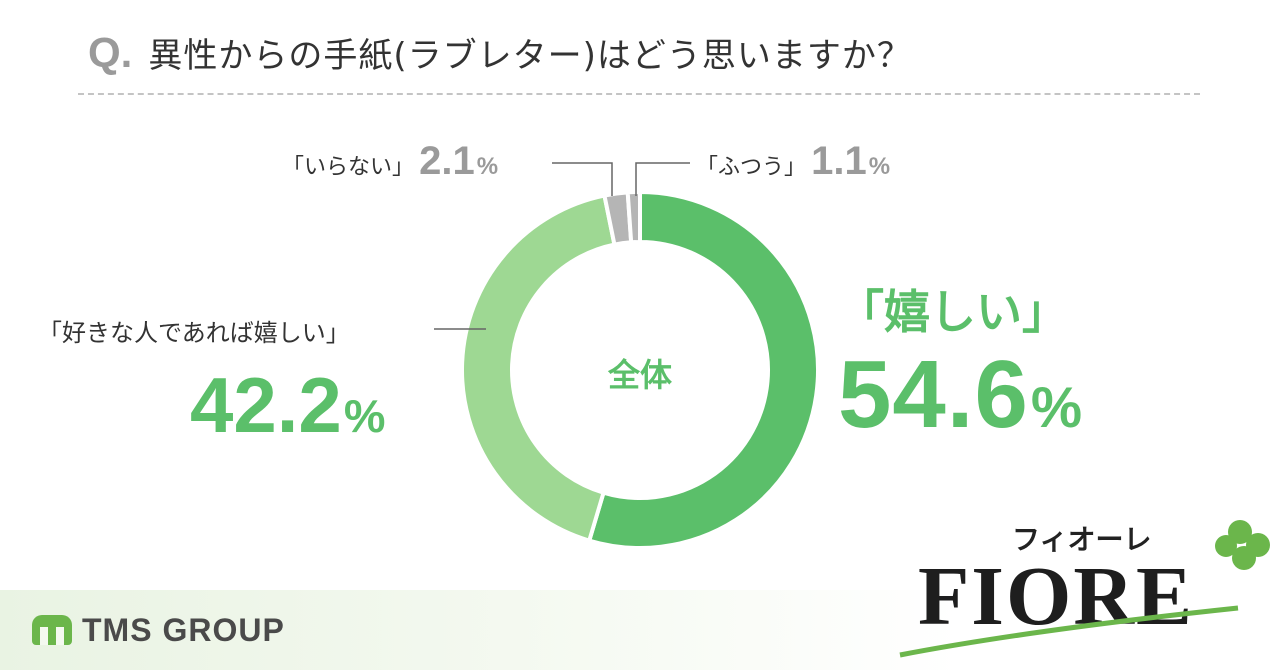  Describe the element at coordinates (348, 167) in the screenshot. I see `label-not-needed-name: 「いらない」` at that location.